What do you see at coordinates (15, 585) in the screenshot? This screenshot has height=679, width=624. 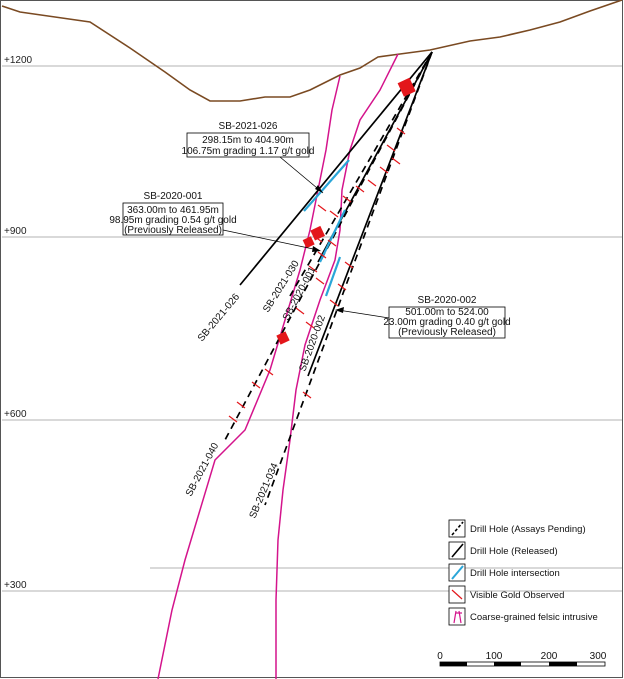 I see `elevation-label-300: +300` at bounding box center [15, 585].